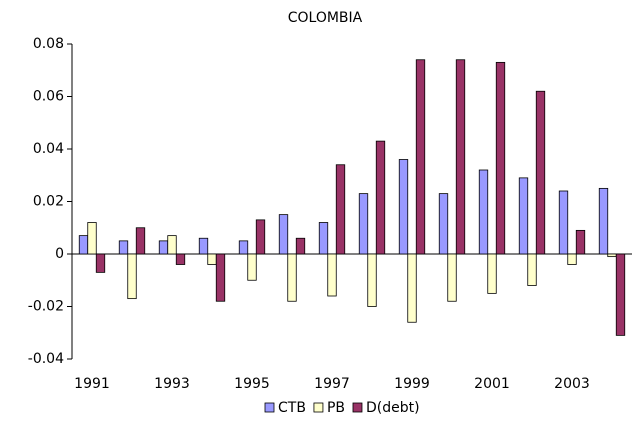 This screenshot has height=431, width=642. What do you see at coordinates (292, 408) in the screenshot?
I see `legend-label: CTB` at bounding box center [292, 408].